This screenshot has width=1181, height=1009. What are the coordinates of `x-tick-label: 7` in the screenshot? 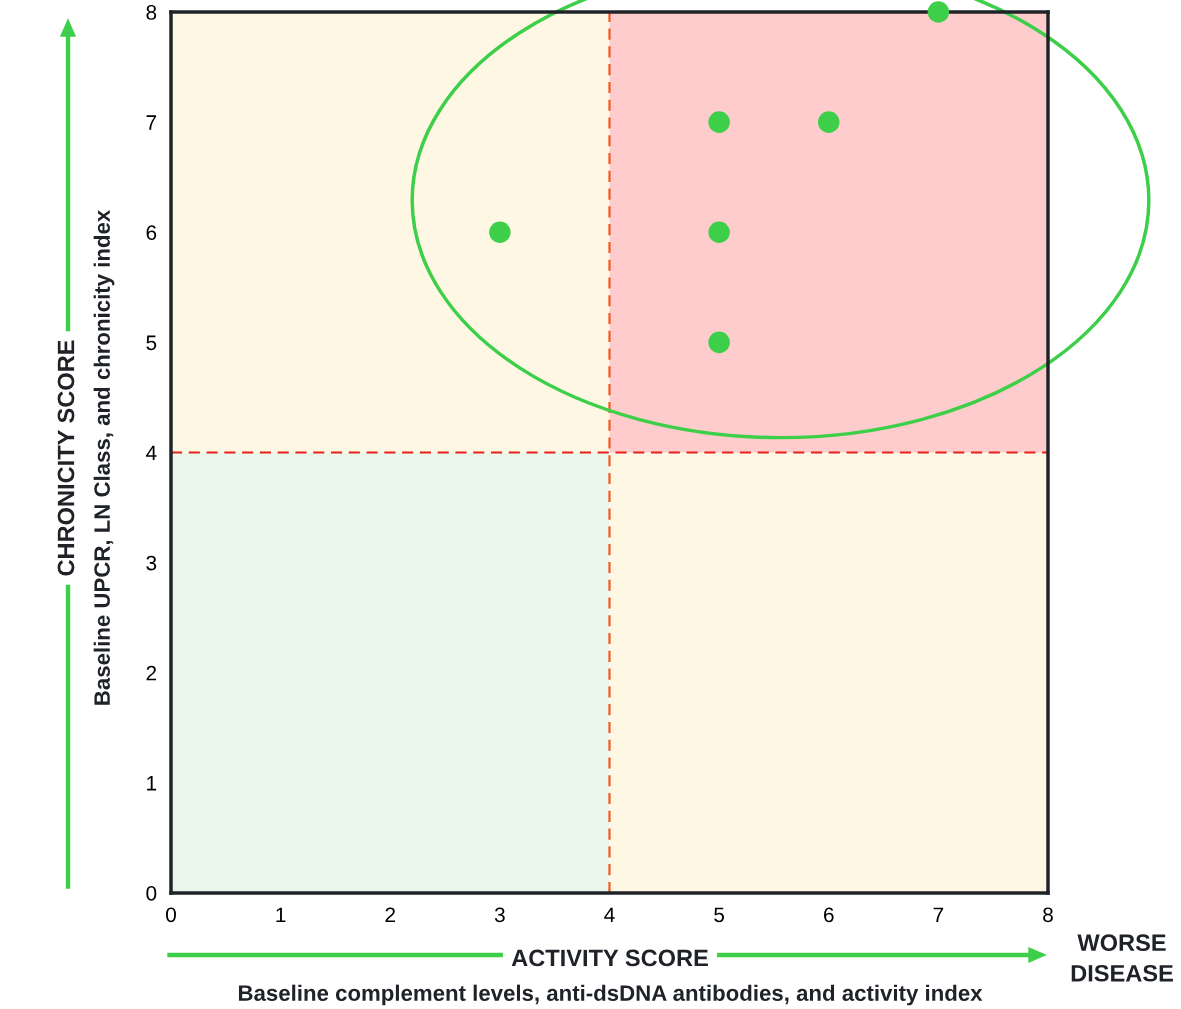 It's located at (938, 914).